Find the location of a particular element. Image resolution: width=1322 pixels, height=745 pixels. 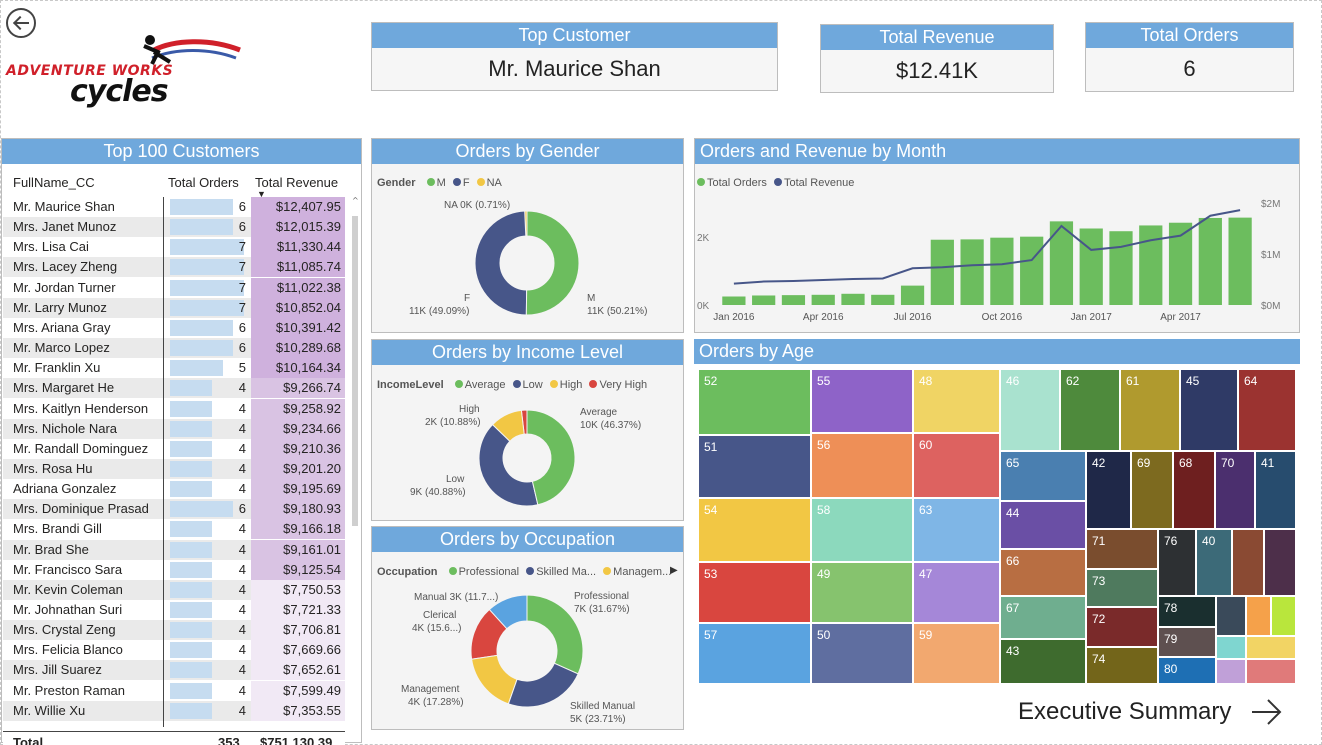

age-cell-66: 66 is located at coordinates (1043, 572).